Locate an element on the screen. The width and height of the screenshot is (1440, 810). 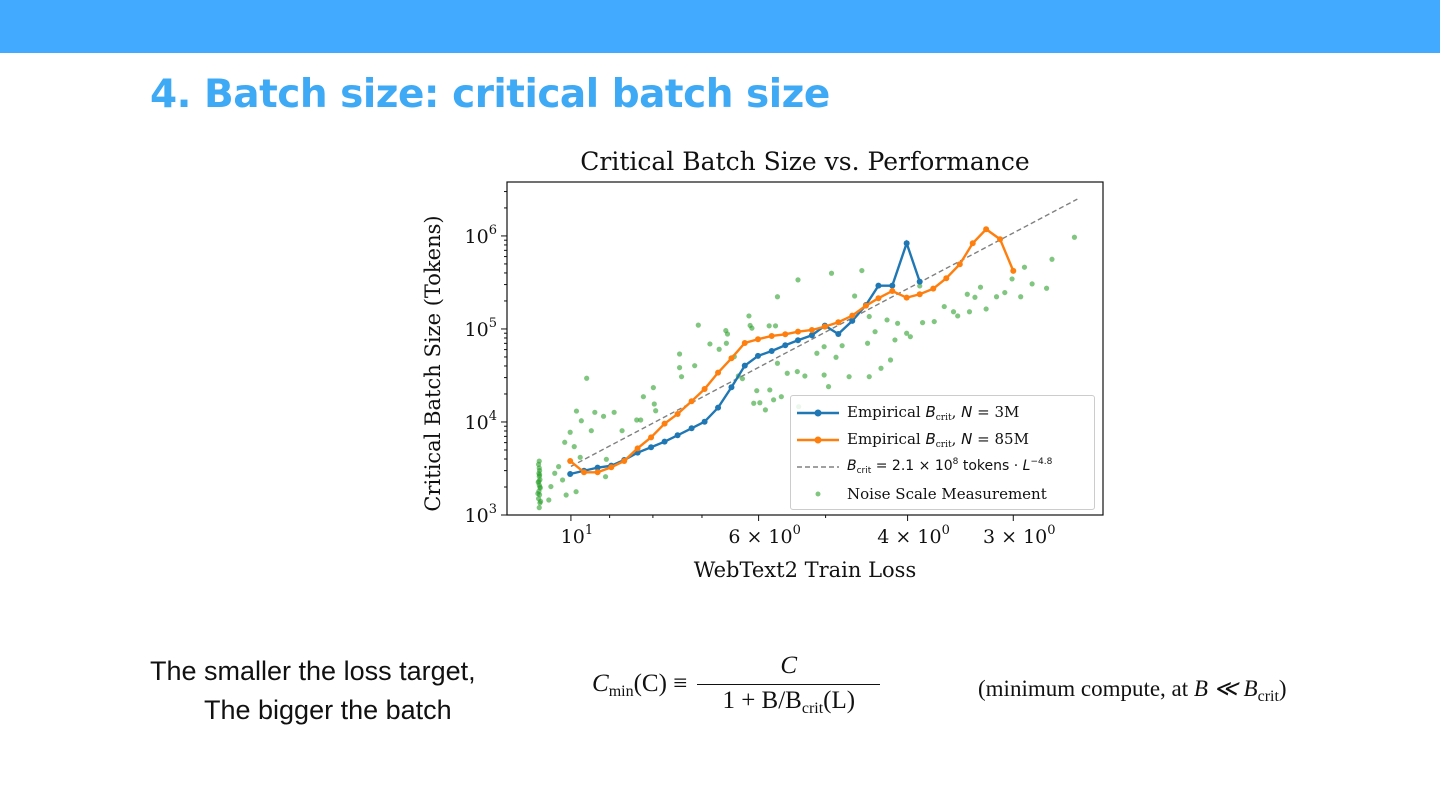
y-tick-label: 10⁶ is located at coordinates (481, 235).